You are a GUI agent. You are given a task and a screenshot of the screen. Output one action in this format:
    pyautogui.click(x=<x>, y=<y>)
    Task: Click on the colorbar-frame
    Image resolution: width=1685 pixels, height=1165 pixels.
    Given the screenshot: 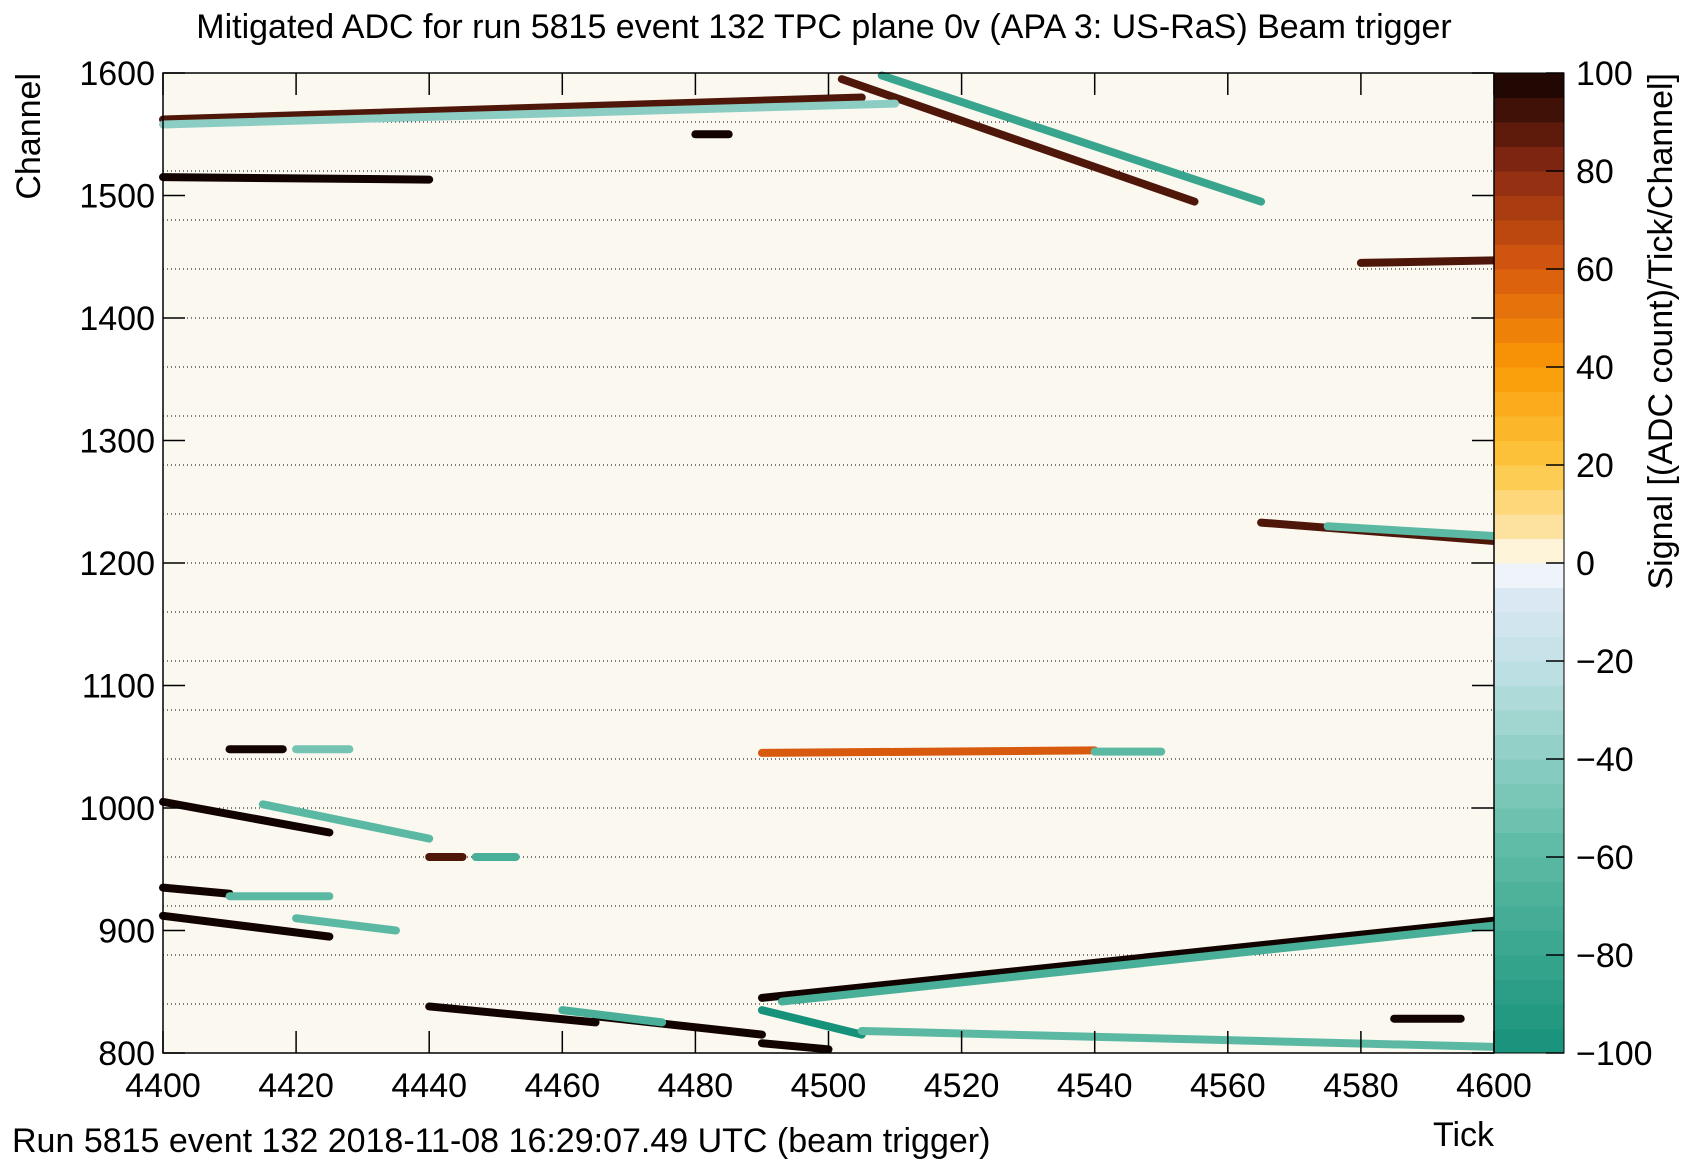 What is the action you would take?
    pyautogui.click(x=1529, y=563)
    